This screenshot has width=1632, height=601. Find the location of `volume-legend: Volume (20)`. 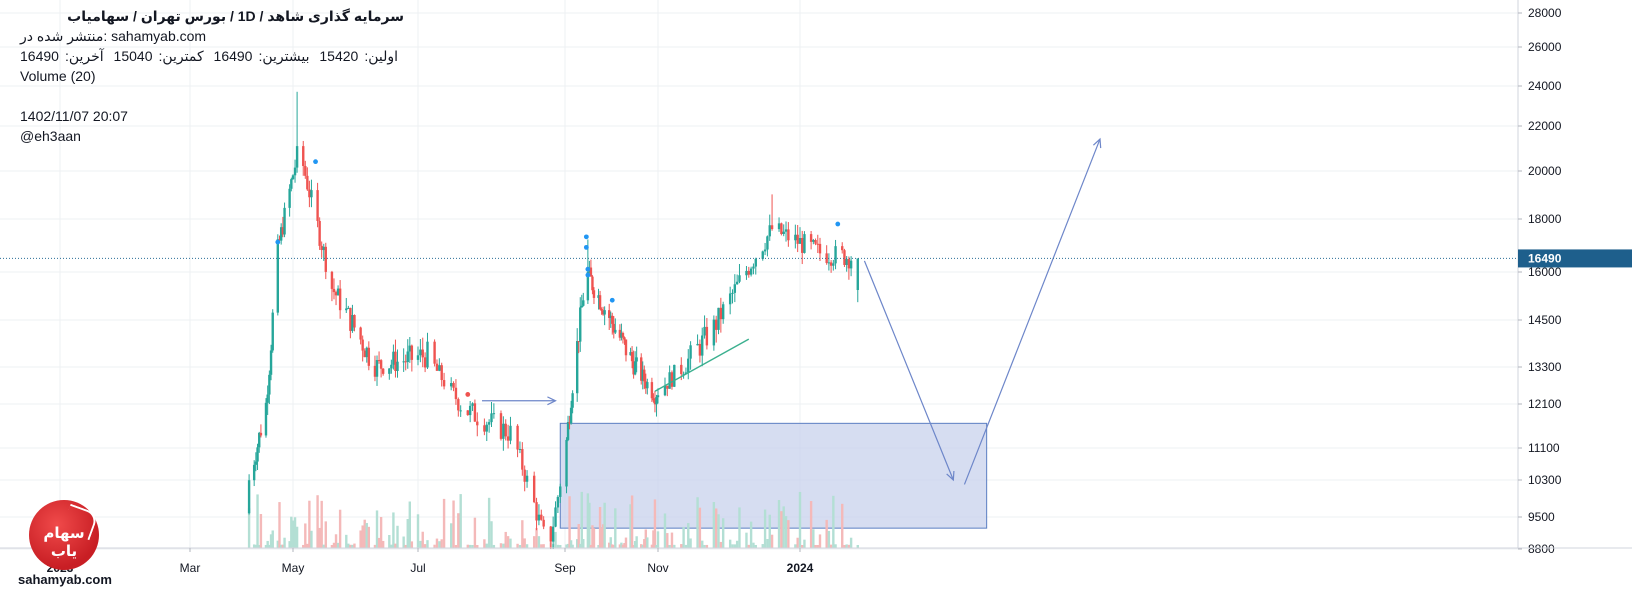

volume-legend: Volume (20) is located at coordinates (58, 76).